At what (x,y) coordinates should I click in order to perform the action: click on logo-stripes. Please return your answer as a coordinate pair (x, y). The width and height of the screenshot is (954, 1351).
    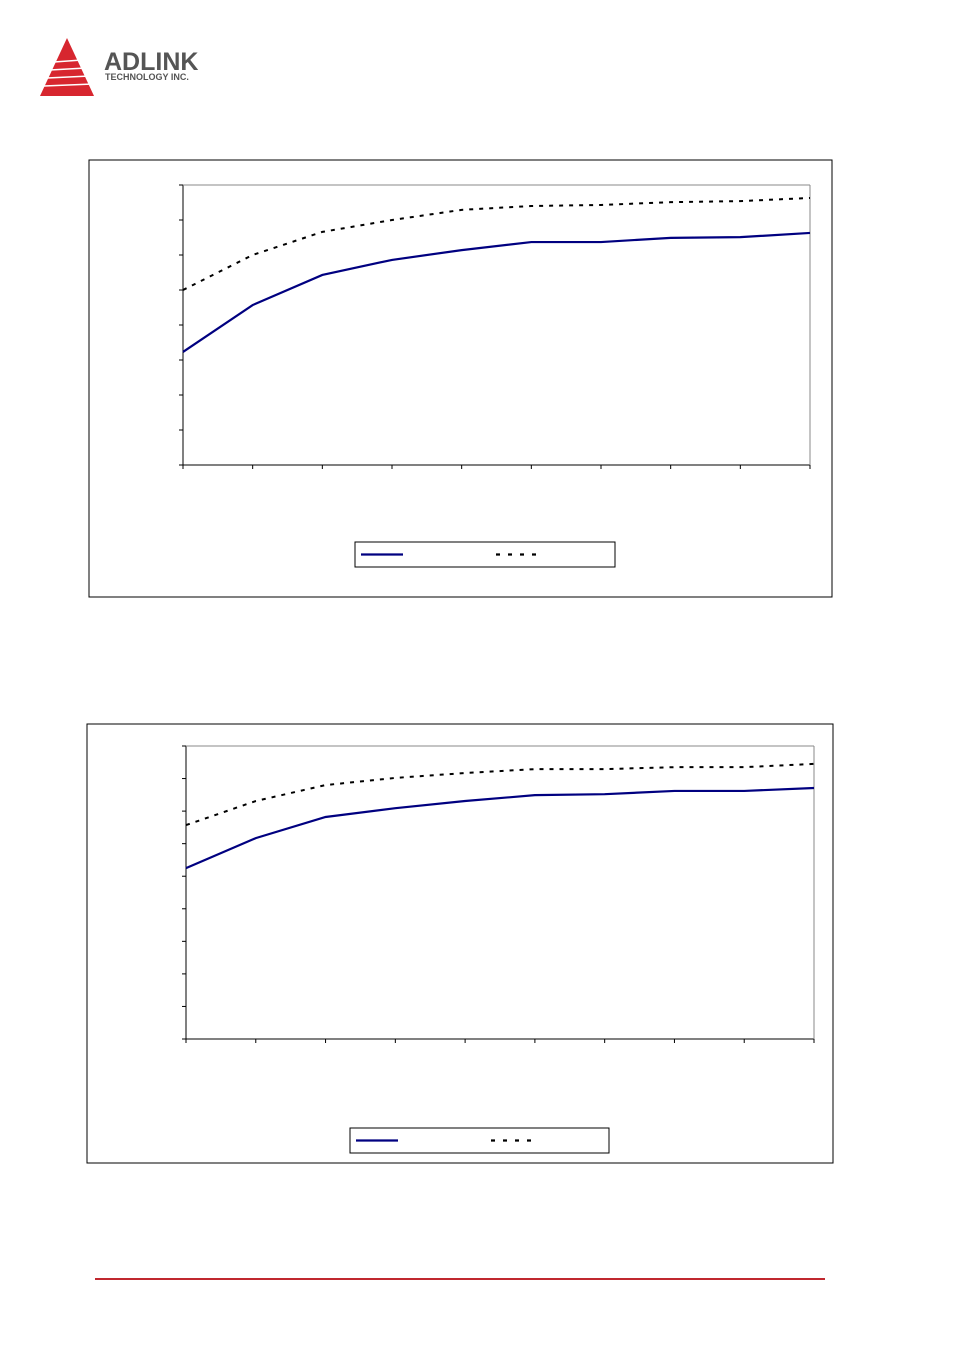
    Looking at the image, I should click on (68, 73).